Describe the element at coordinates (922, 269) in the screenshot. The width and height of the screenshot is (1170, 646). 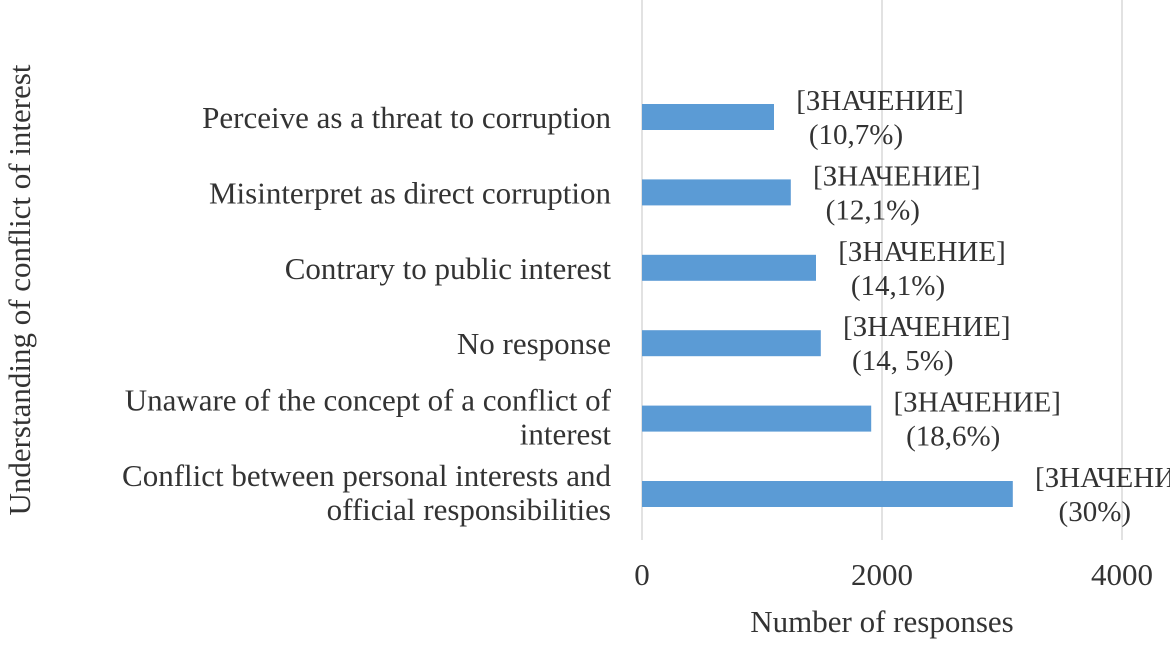
I see `data-label-2: [ЗНАЧЕНИЕ] (14,1%)` at that location.